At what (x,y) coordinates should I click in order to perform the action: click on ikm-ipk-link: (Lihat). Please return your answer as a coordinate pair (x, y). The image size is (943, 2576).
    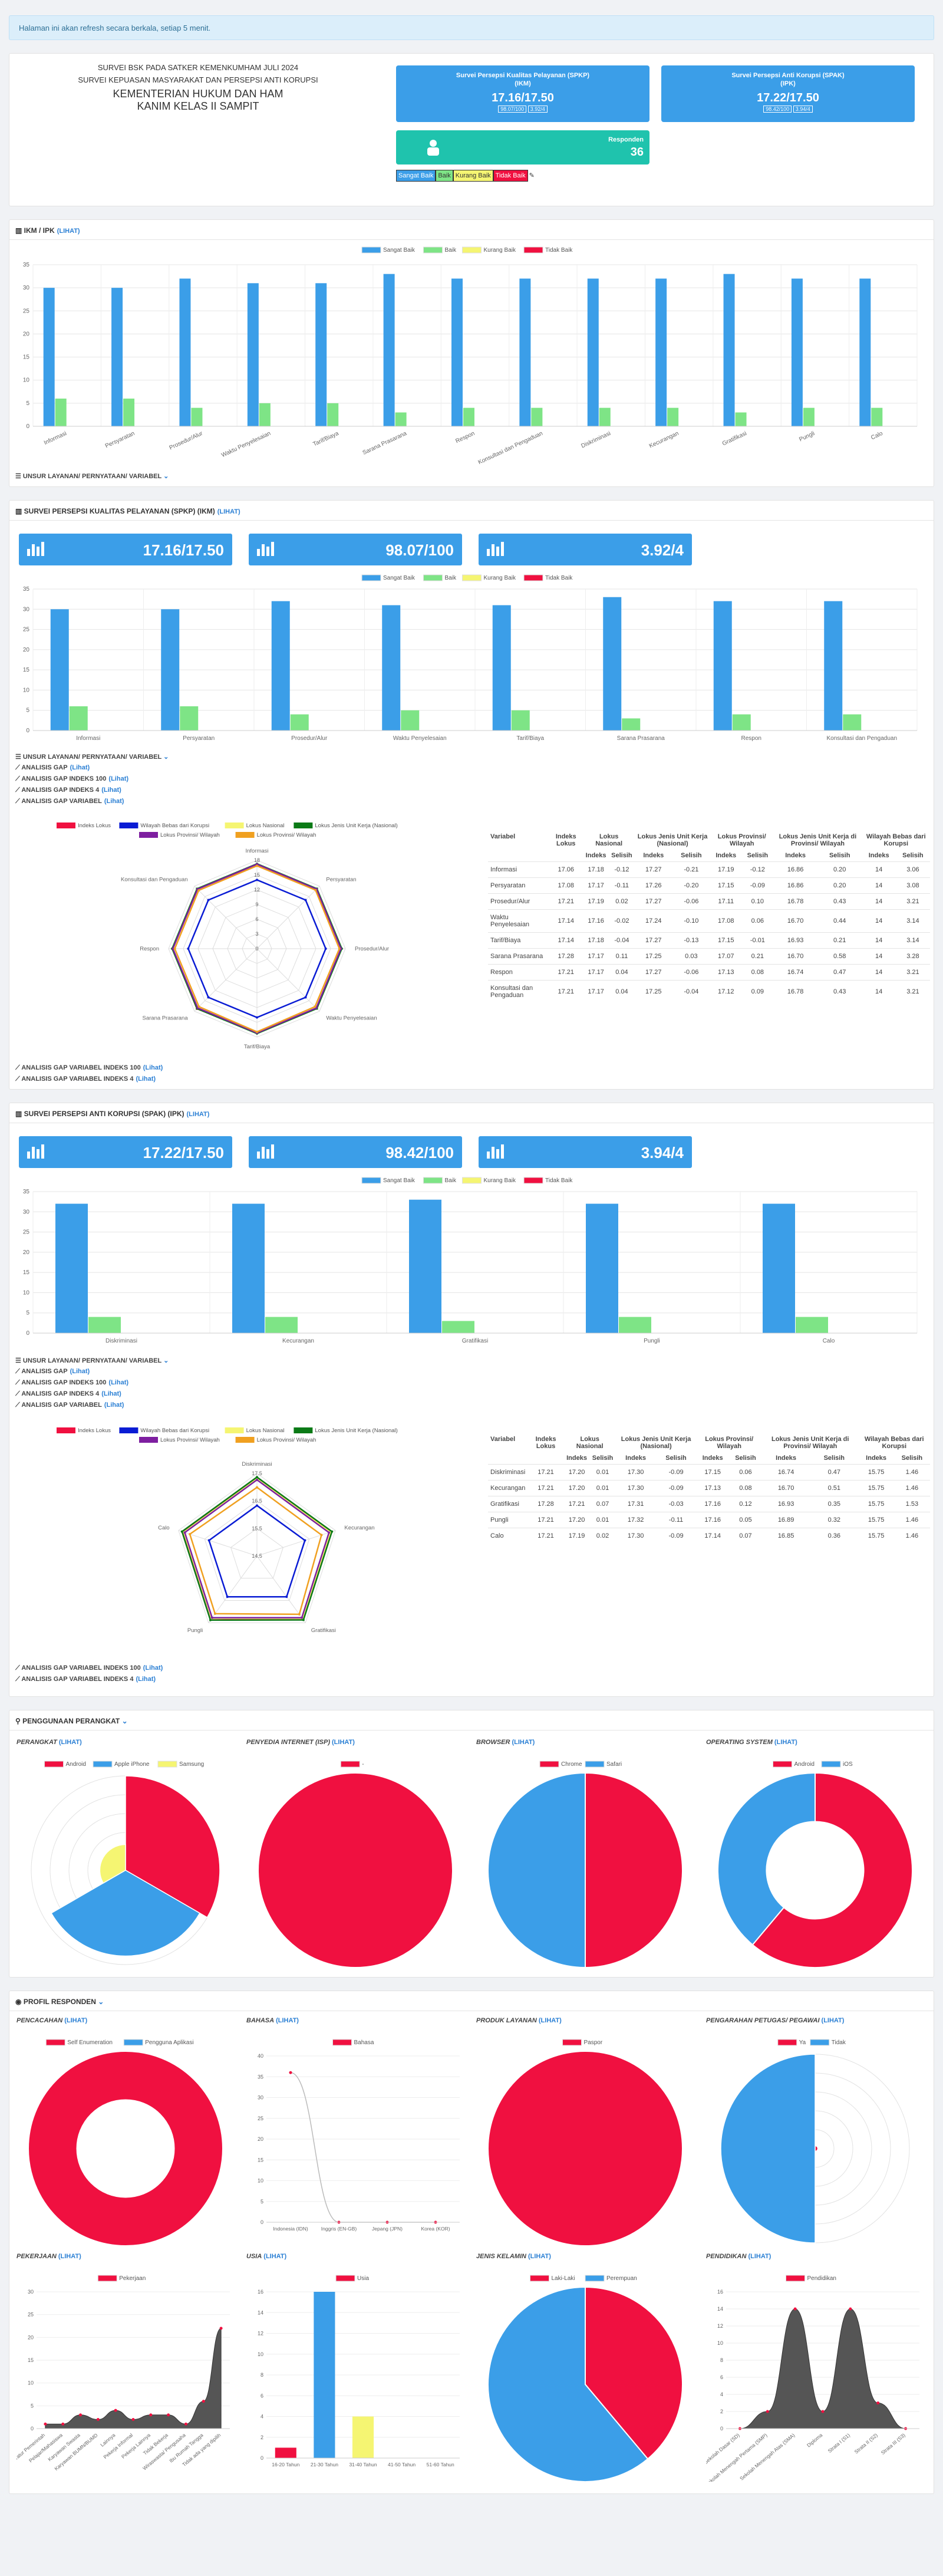
    Looking at the image, I should click on (68, 231).